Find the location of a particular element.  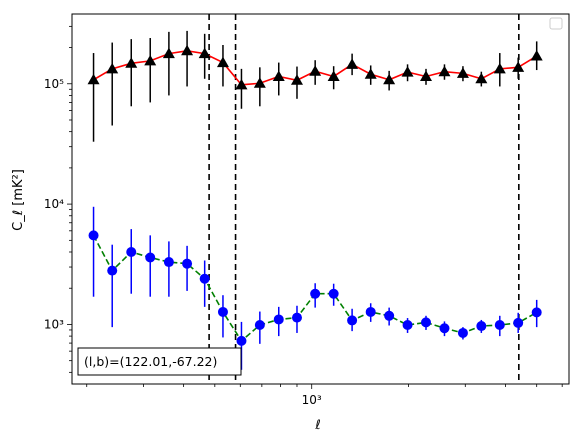

y-axis-label: C_ℓ [mK²] is located at coordinates (18, 200).